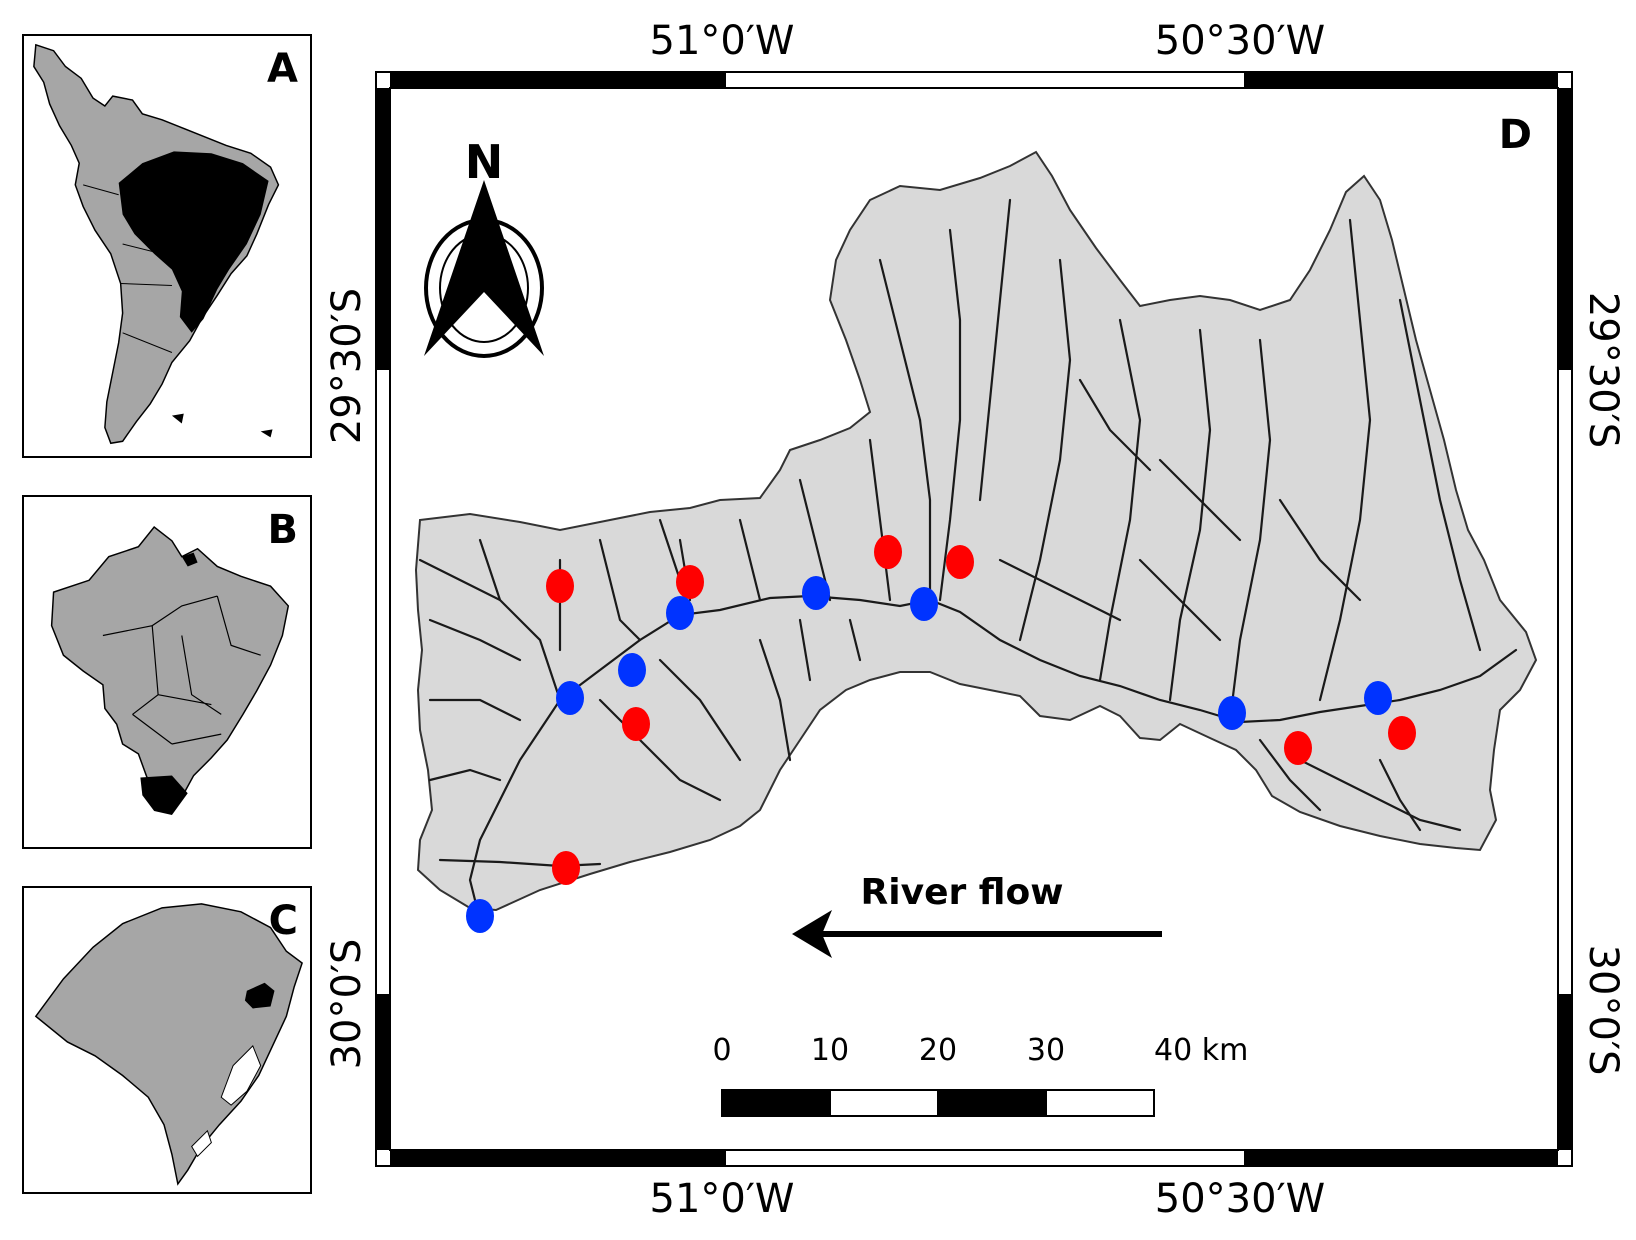 The height and width of the screenshot is (1240, 1636). Describe the element at coordinates (722, 1199) in the screenshot. I see `bottom-coord-51w: 51°0′W` at that location.